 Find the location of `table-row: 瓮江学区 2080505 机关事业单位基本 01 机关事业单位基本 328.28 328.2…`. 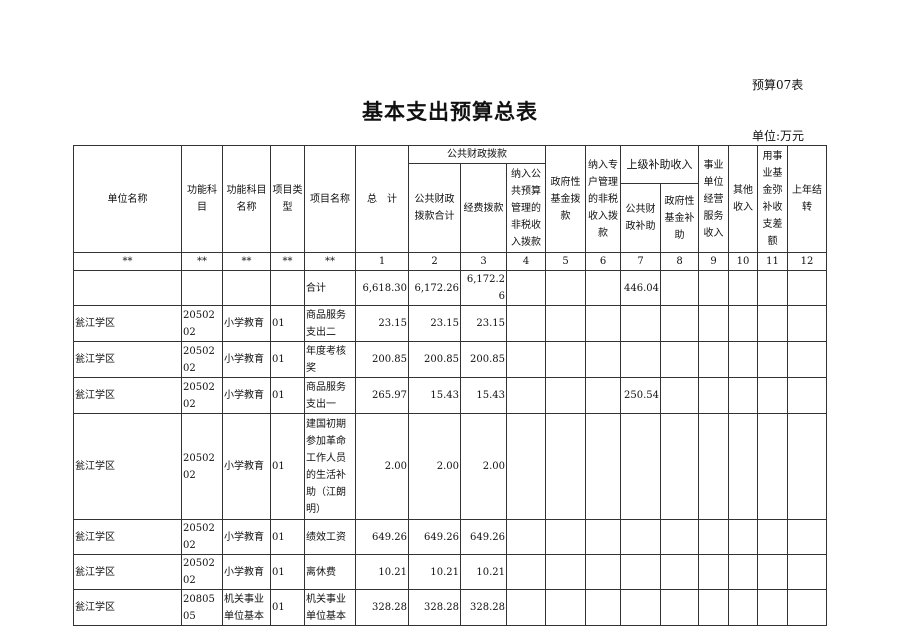

table-row: 瓮江学区 2080505 机关事业单位基本 01 机关事业单位基本 328.28 328.2… is located at coordinates (450, 607).